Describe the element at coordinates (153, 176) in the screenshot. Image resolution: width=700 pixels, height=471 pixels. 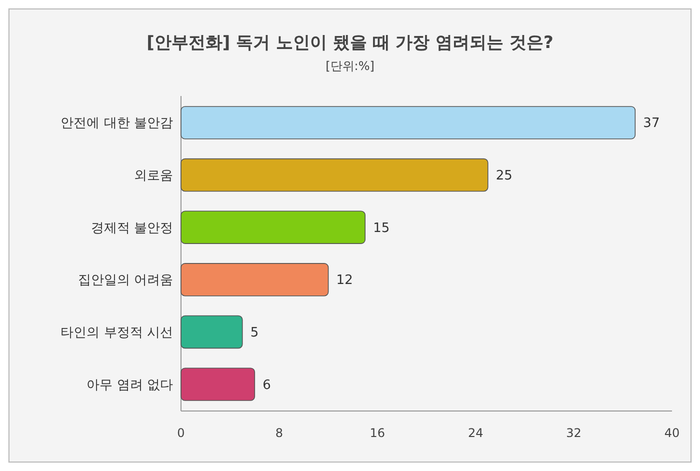
I see `y-tick-label: 외로움` at that location.